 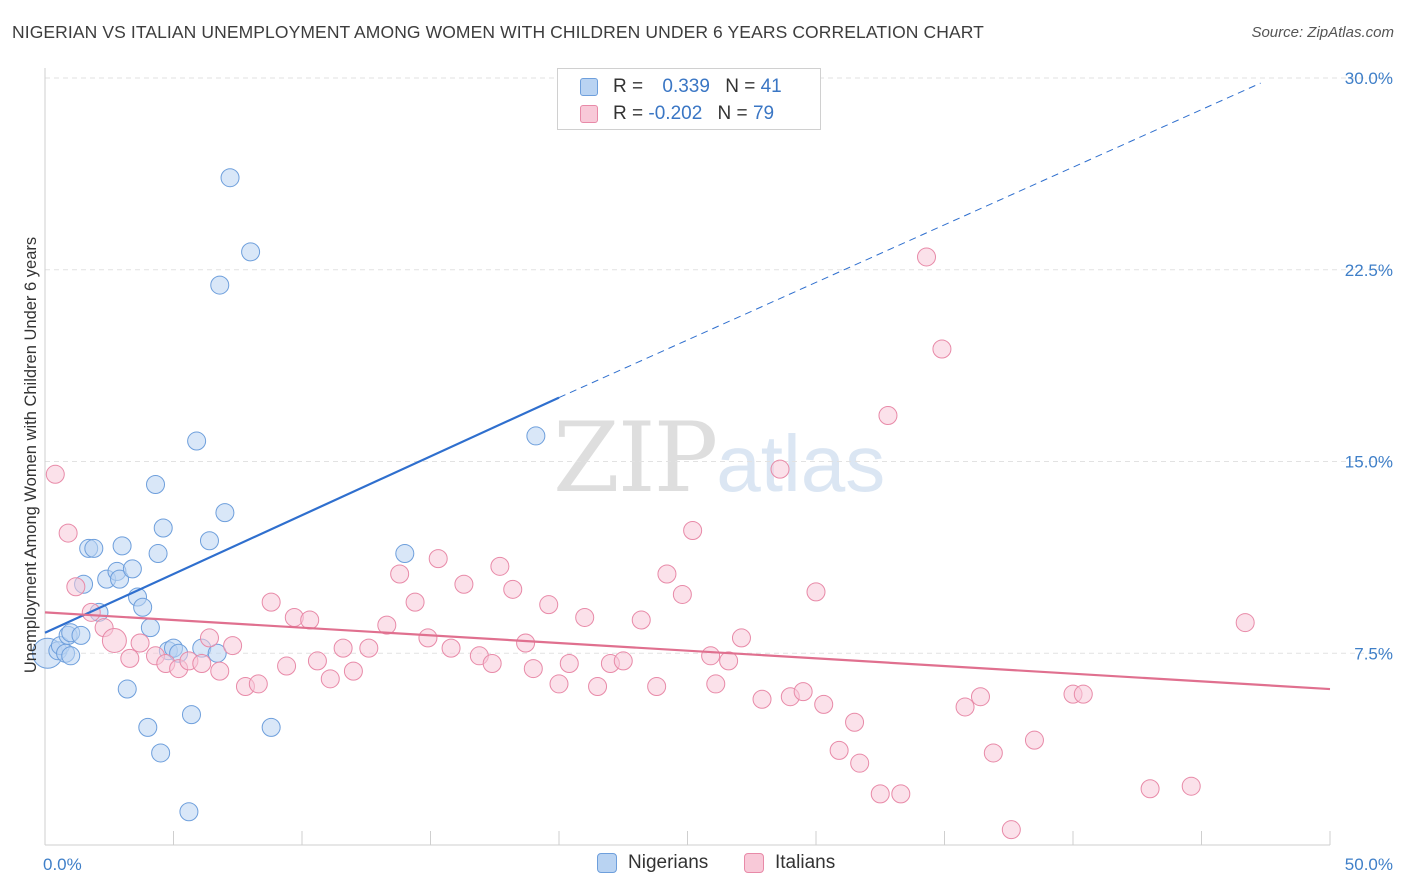 What do you see at coordinates (302, 515) in the screenshot?
I see `nigerians-trend-line` at bounding box center [302, 515].